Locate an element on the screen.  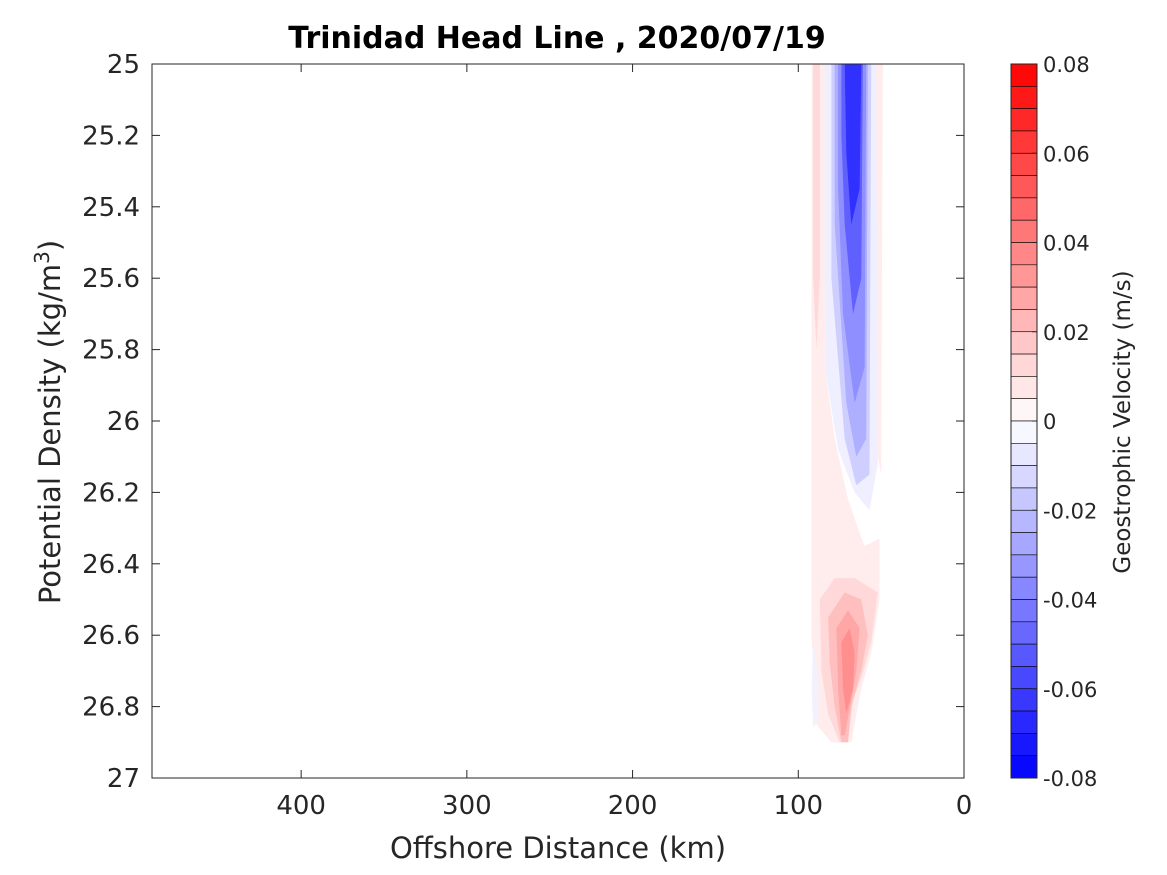
colorbar: 0.08 0.06 0.04 0.02 0 -0.02 -0.04 -0.06 -0.08 is located at coordinates (1053, 422).